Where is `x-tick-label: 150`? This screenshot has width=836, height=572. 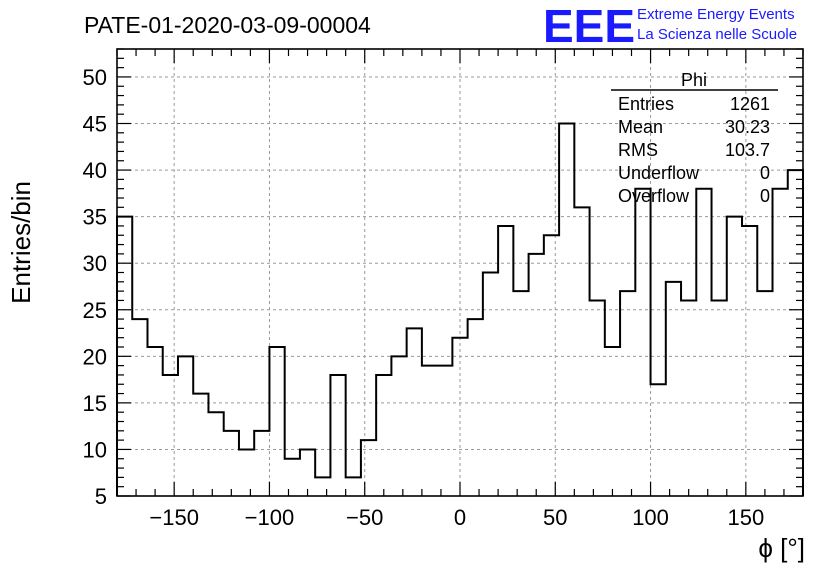
x-tick-label: 150 is located at coordinates (745, 517).